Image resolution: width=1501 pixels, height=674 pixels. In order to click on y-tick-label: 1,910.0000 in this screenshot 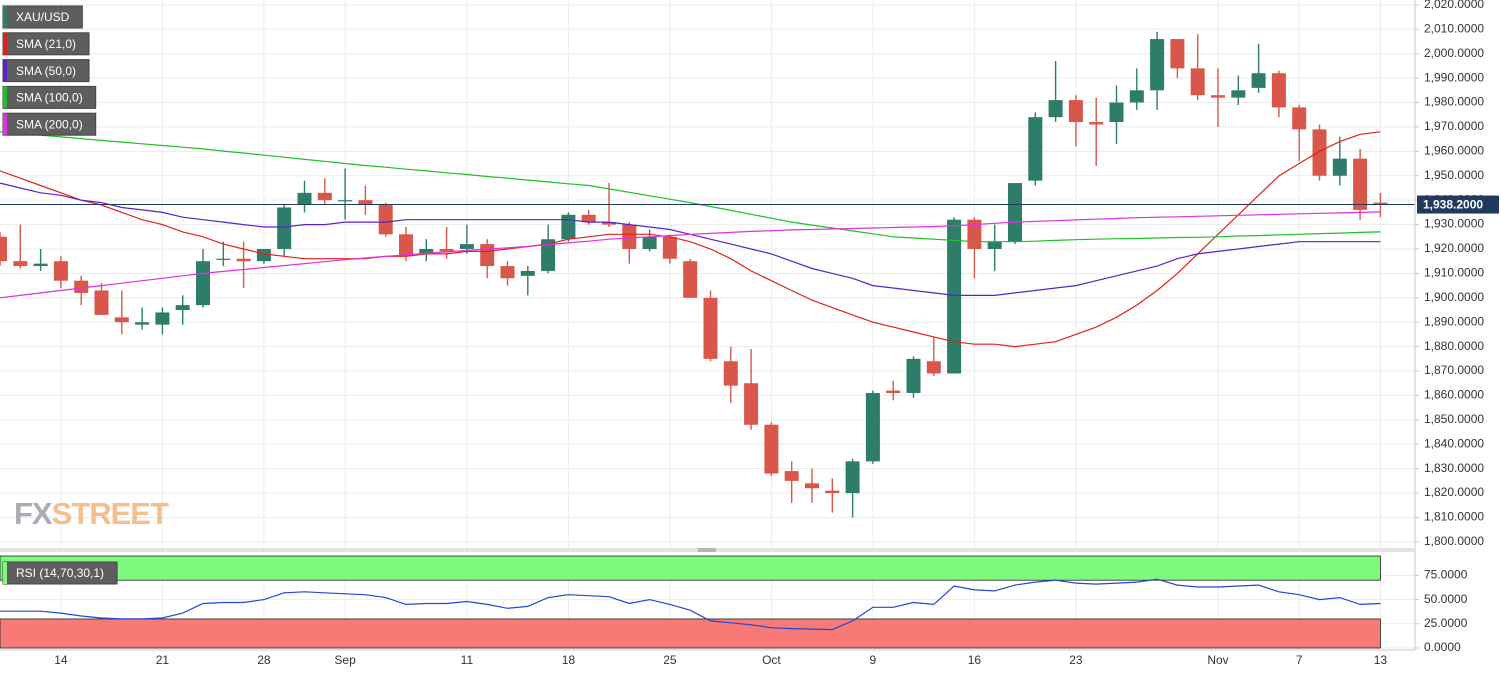, I will do `click(1454, 273)`.